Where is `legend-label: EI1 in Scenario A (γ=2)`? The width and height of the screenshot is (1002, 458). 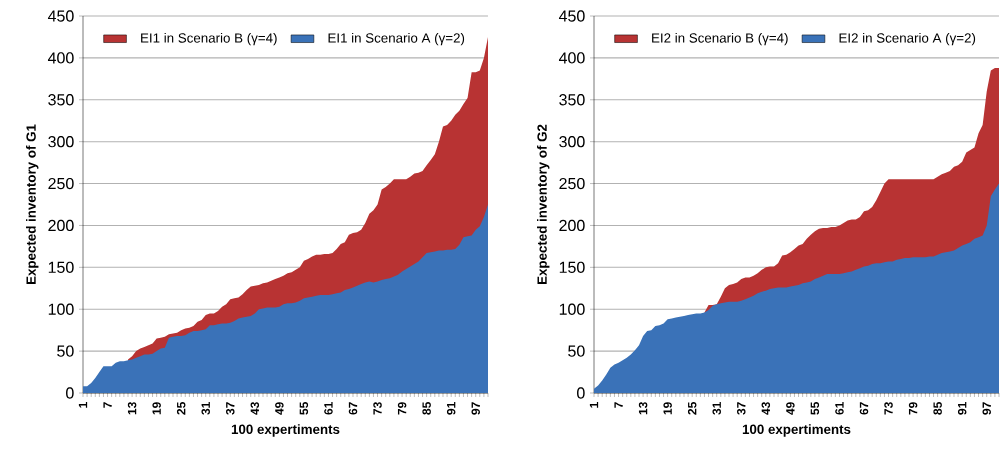
legend-label: EI1 in Scenario A (γ=2) is located at coordinates (396, 39).